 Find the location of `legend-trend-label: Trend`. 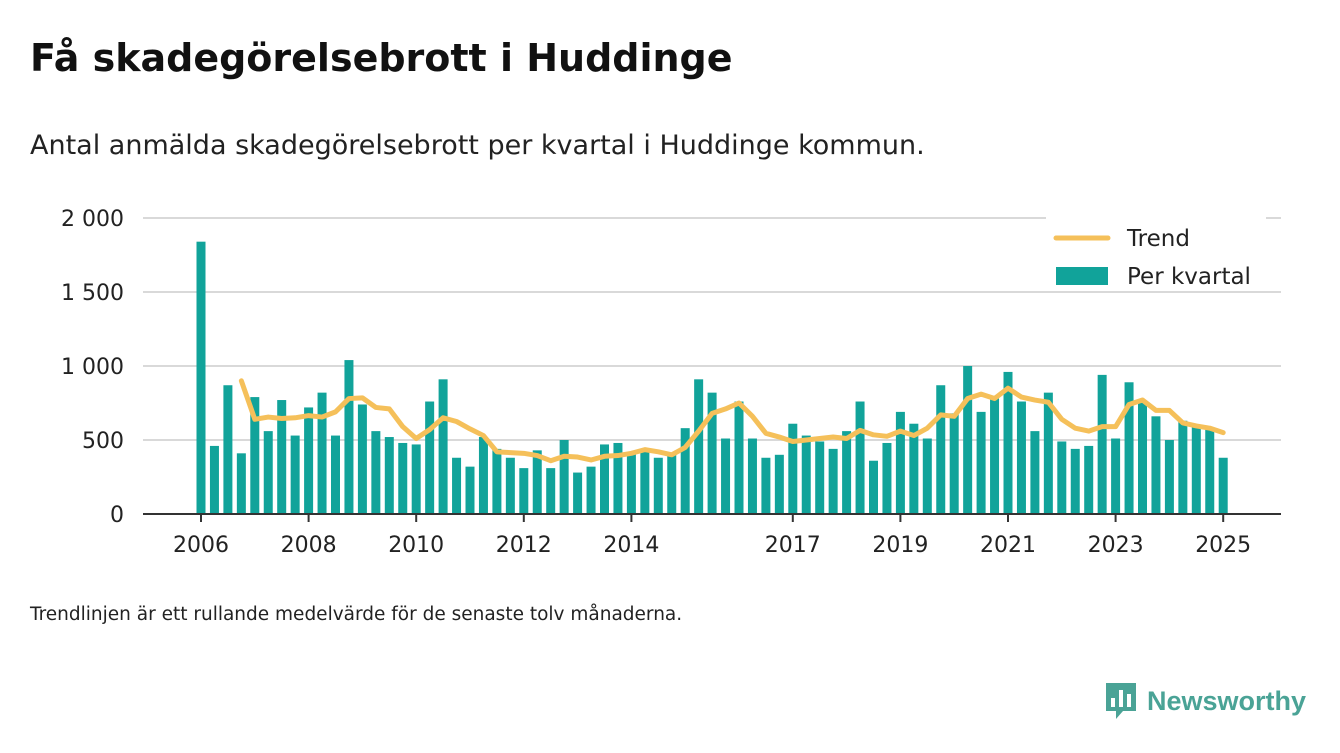

legend-trend-label: Trend is located at coordinates (1158, 239).